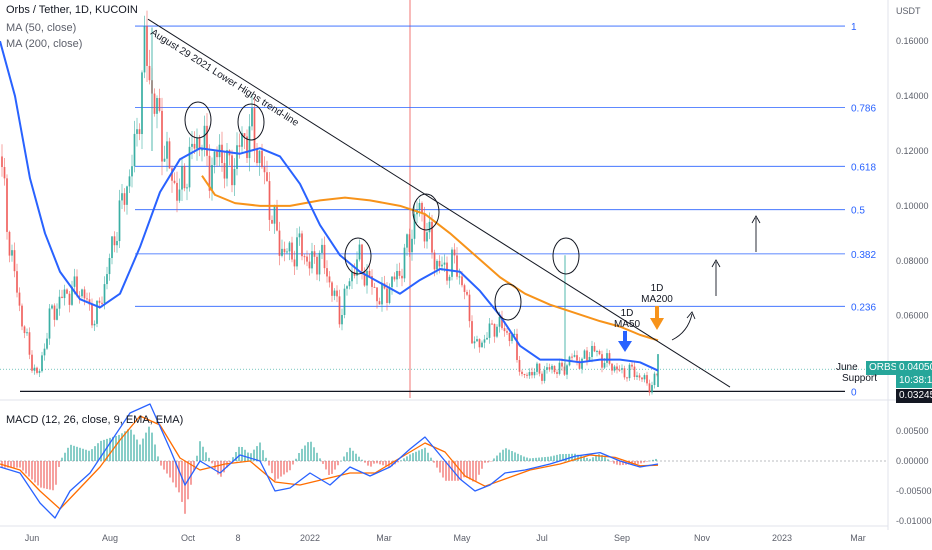 The image size is (932, 550). Describe the element at coordinates (912, 41) in the screenshot. I see `price-tick-label: 0.16000` at that location.